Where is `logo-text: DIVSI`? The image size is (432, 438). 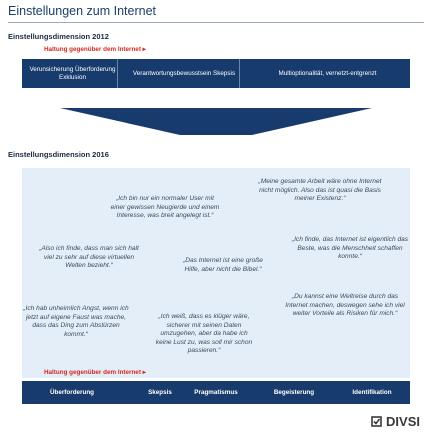 logo-text: DIVSI is located at coordinates (403, 421).